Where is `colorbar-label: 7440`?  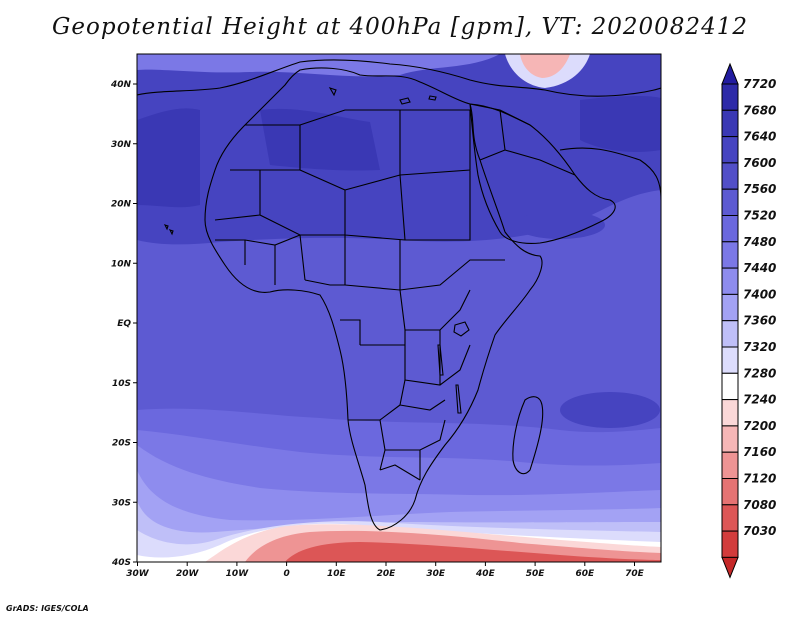
colorbar-label: 7440 is located at coordinates (759, 268).